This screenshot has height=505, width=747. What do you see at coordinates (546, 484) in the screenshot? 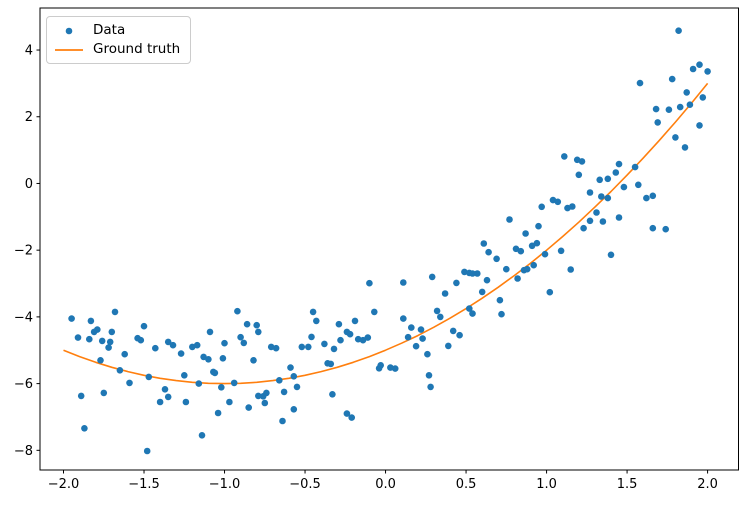
I see `x-tick-label: 1.0` at bounding box center [546, 484].